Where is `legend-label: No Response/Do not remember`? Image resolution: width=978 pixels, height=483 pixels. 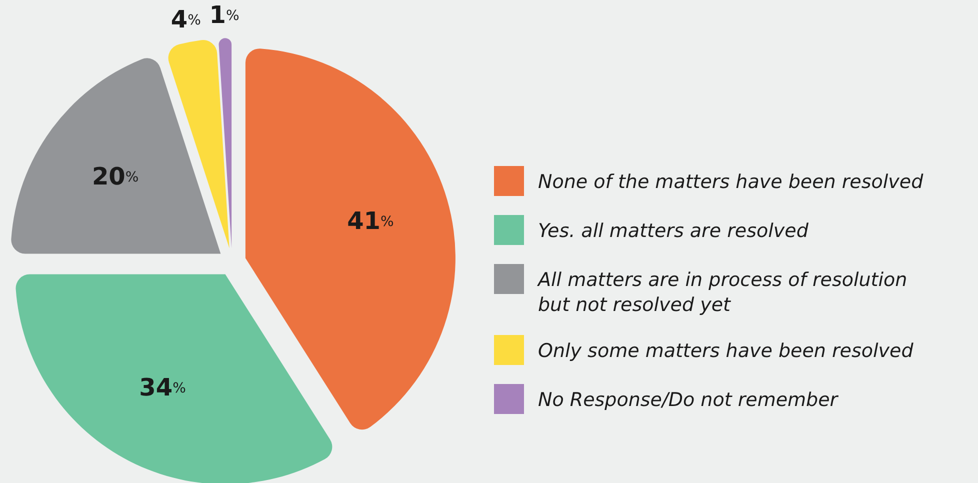
legend-label: No Response/Do not remember is located at coordinates (688, 400).